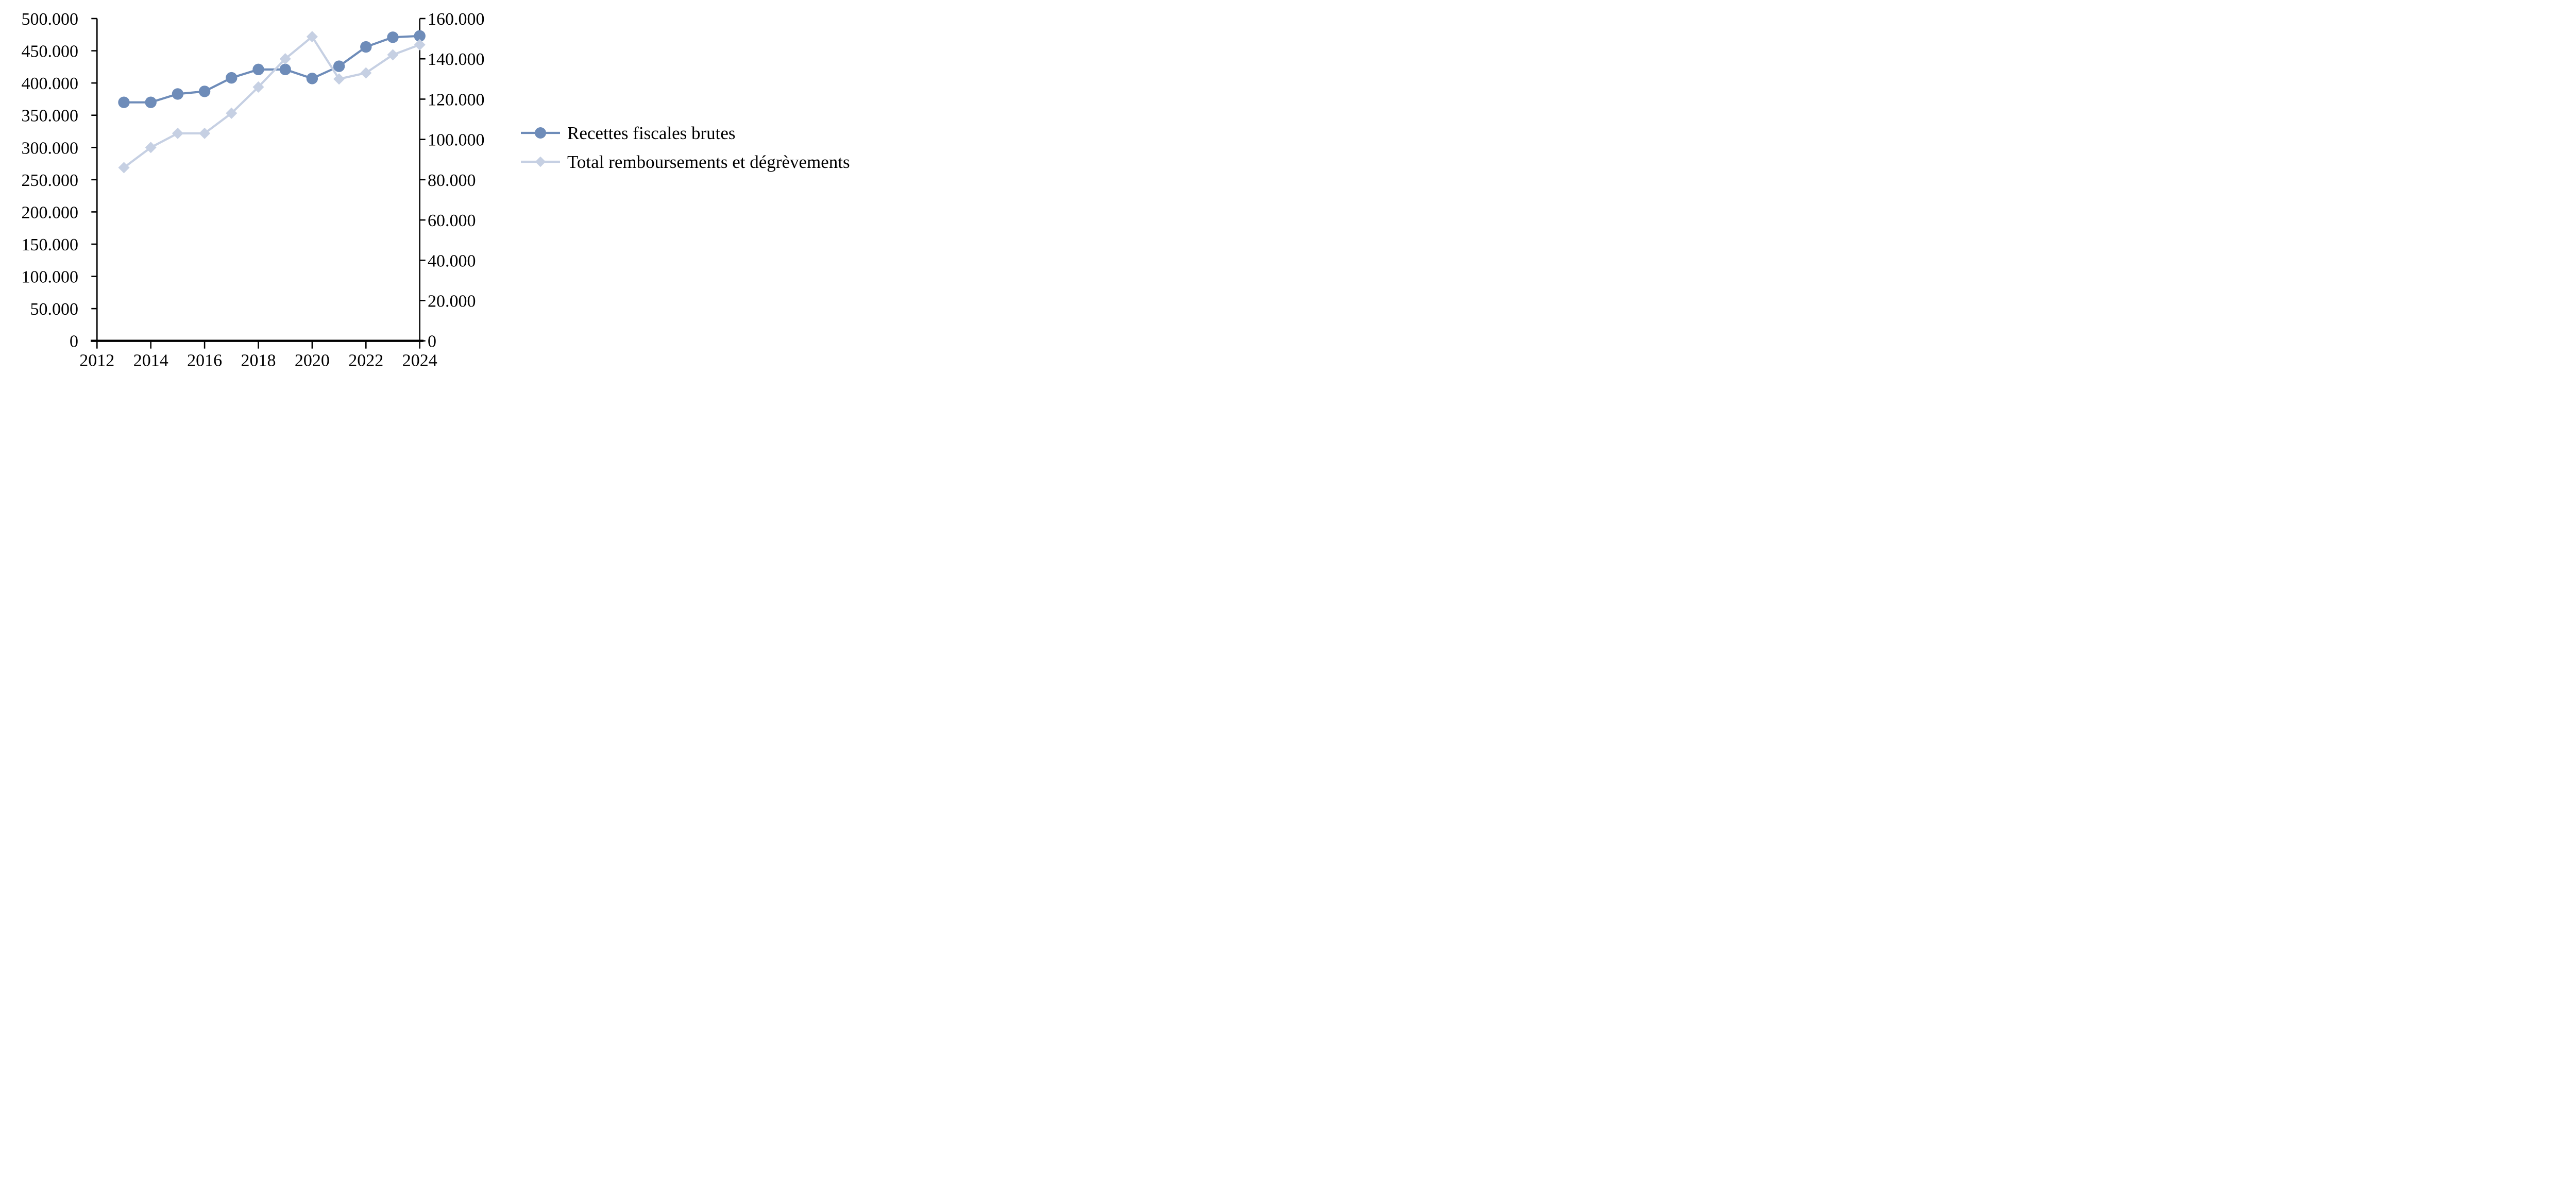  Describe the element at coordinates (51, 148) in the screenshot. I see `y-axis-left-tick-label: 300.000` at that location.